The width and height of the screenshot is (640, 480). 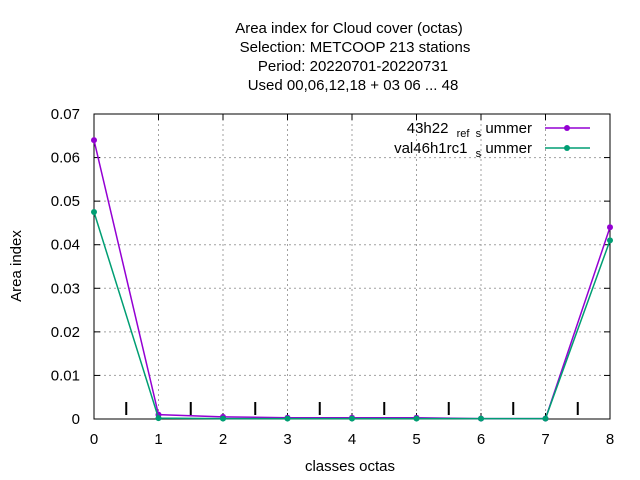 What do you see at coordinates (65, 114) in the screenshot?
I see `y-tick-label: 0.07` at bounding box center [65, 114].